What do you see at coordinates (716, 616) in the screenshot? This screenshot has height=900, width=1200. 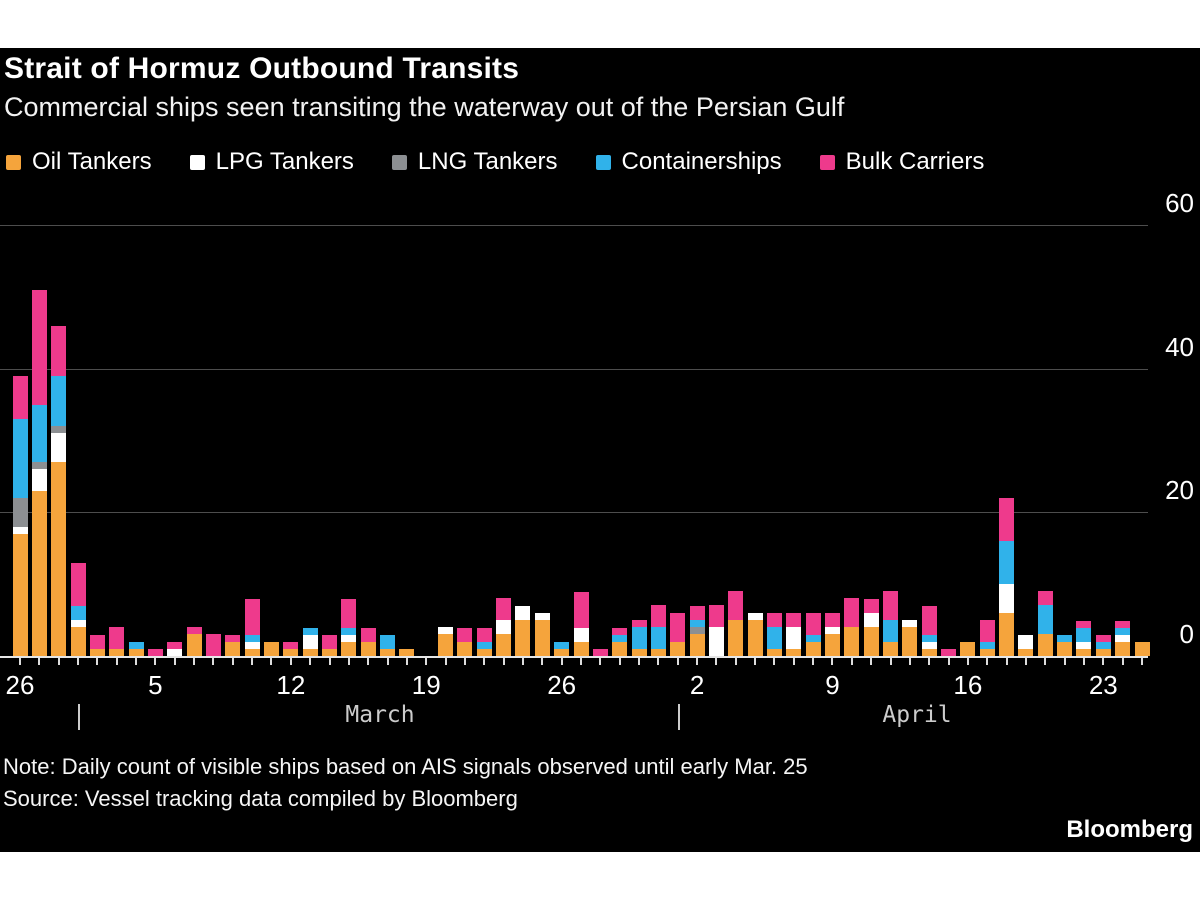 I see `bar-segment-apr-3-bulk-carriers` at bounding box center [716, 616].